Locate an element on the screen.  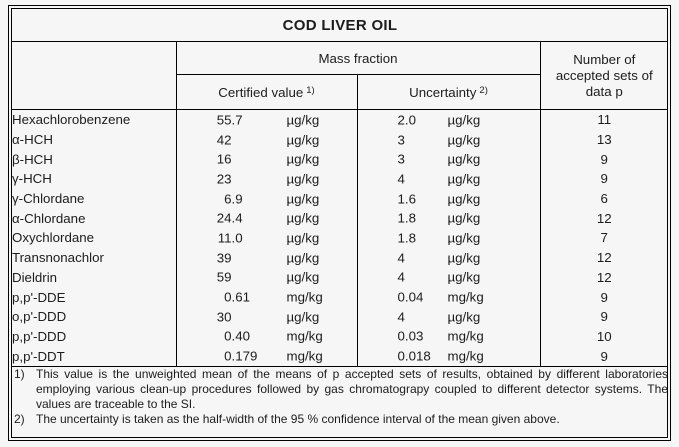
certified-value: 39 is located at coordinates (224, 258).